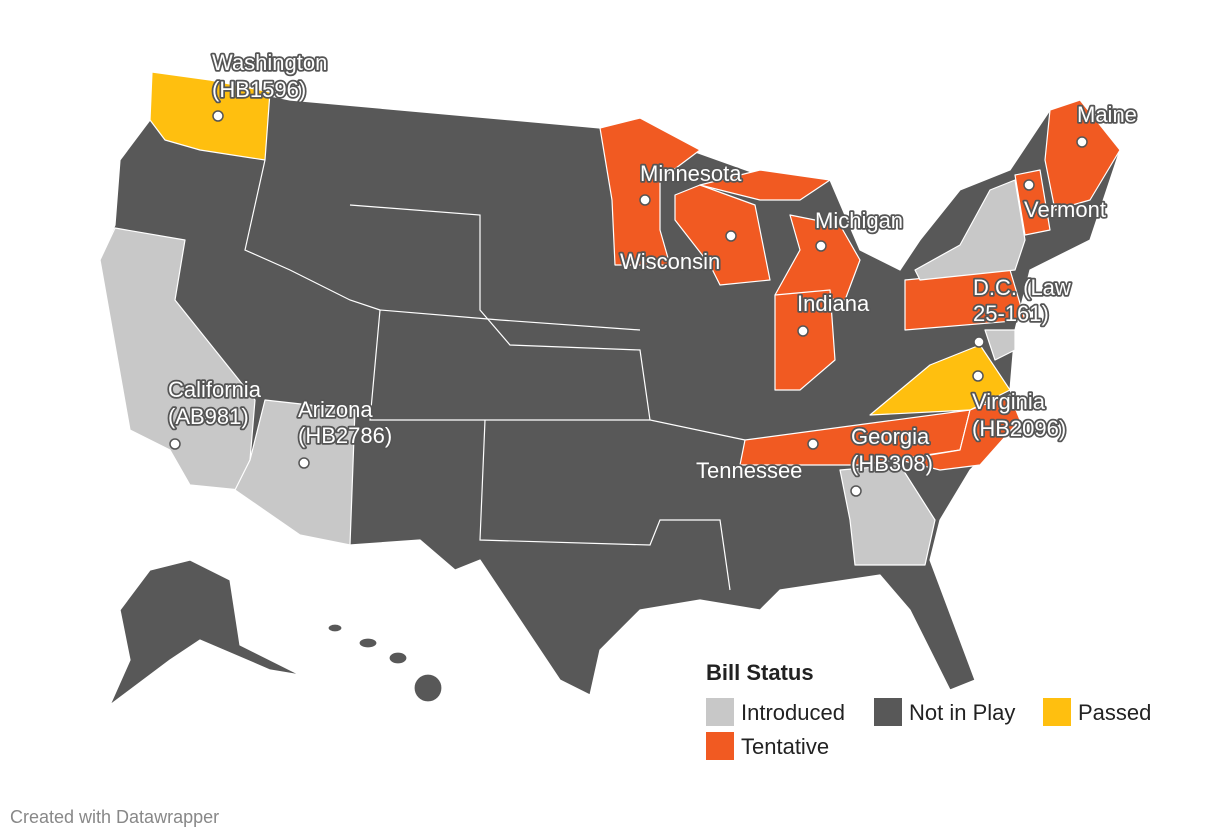  I want to click on label: Tennessee, so click(749, 470).